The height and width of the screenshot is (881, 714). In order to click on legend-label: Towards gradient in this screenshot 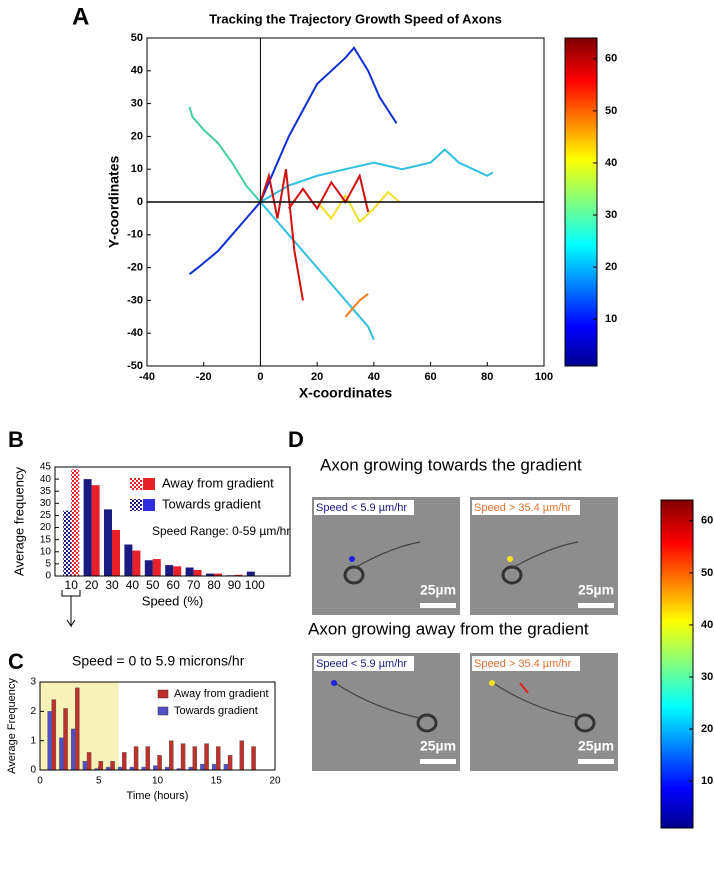, I will do `click(216, 711)`.